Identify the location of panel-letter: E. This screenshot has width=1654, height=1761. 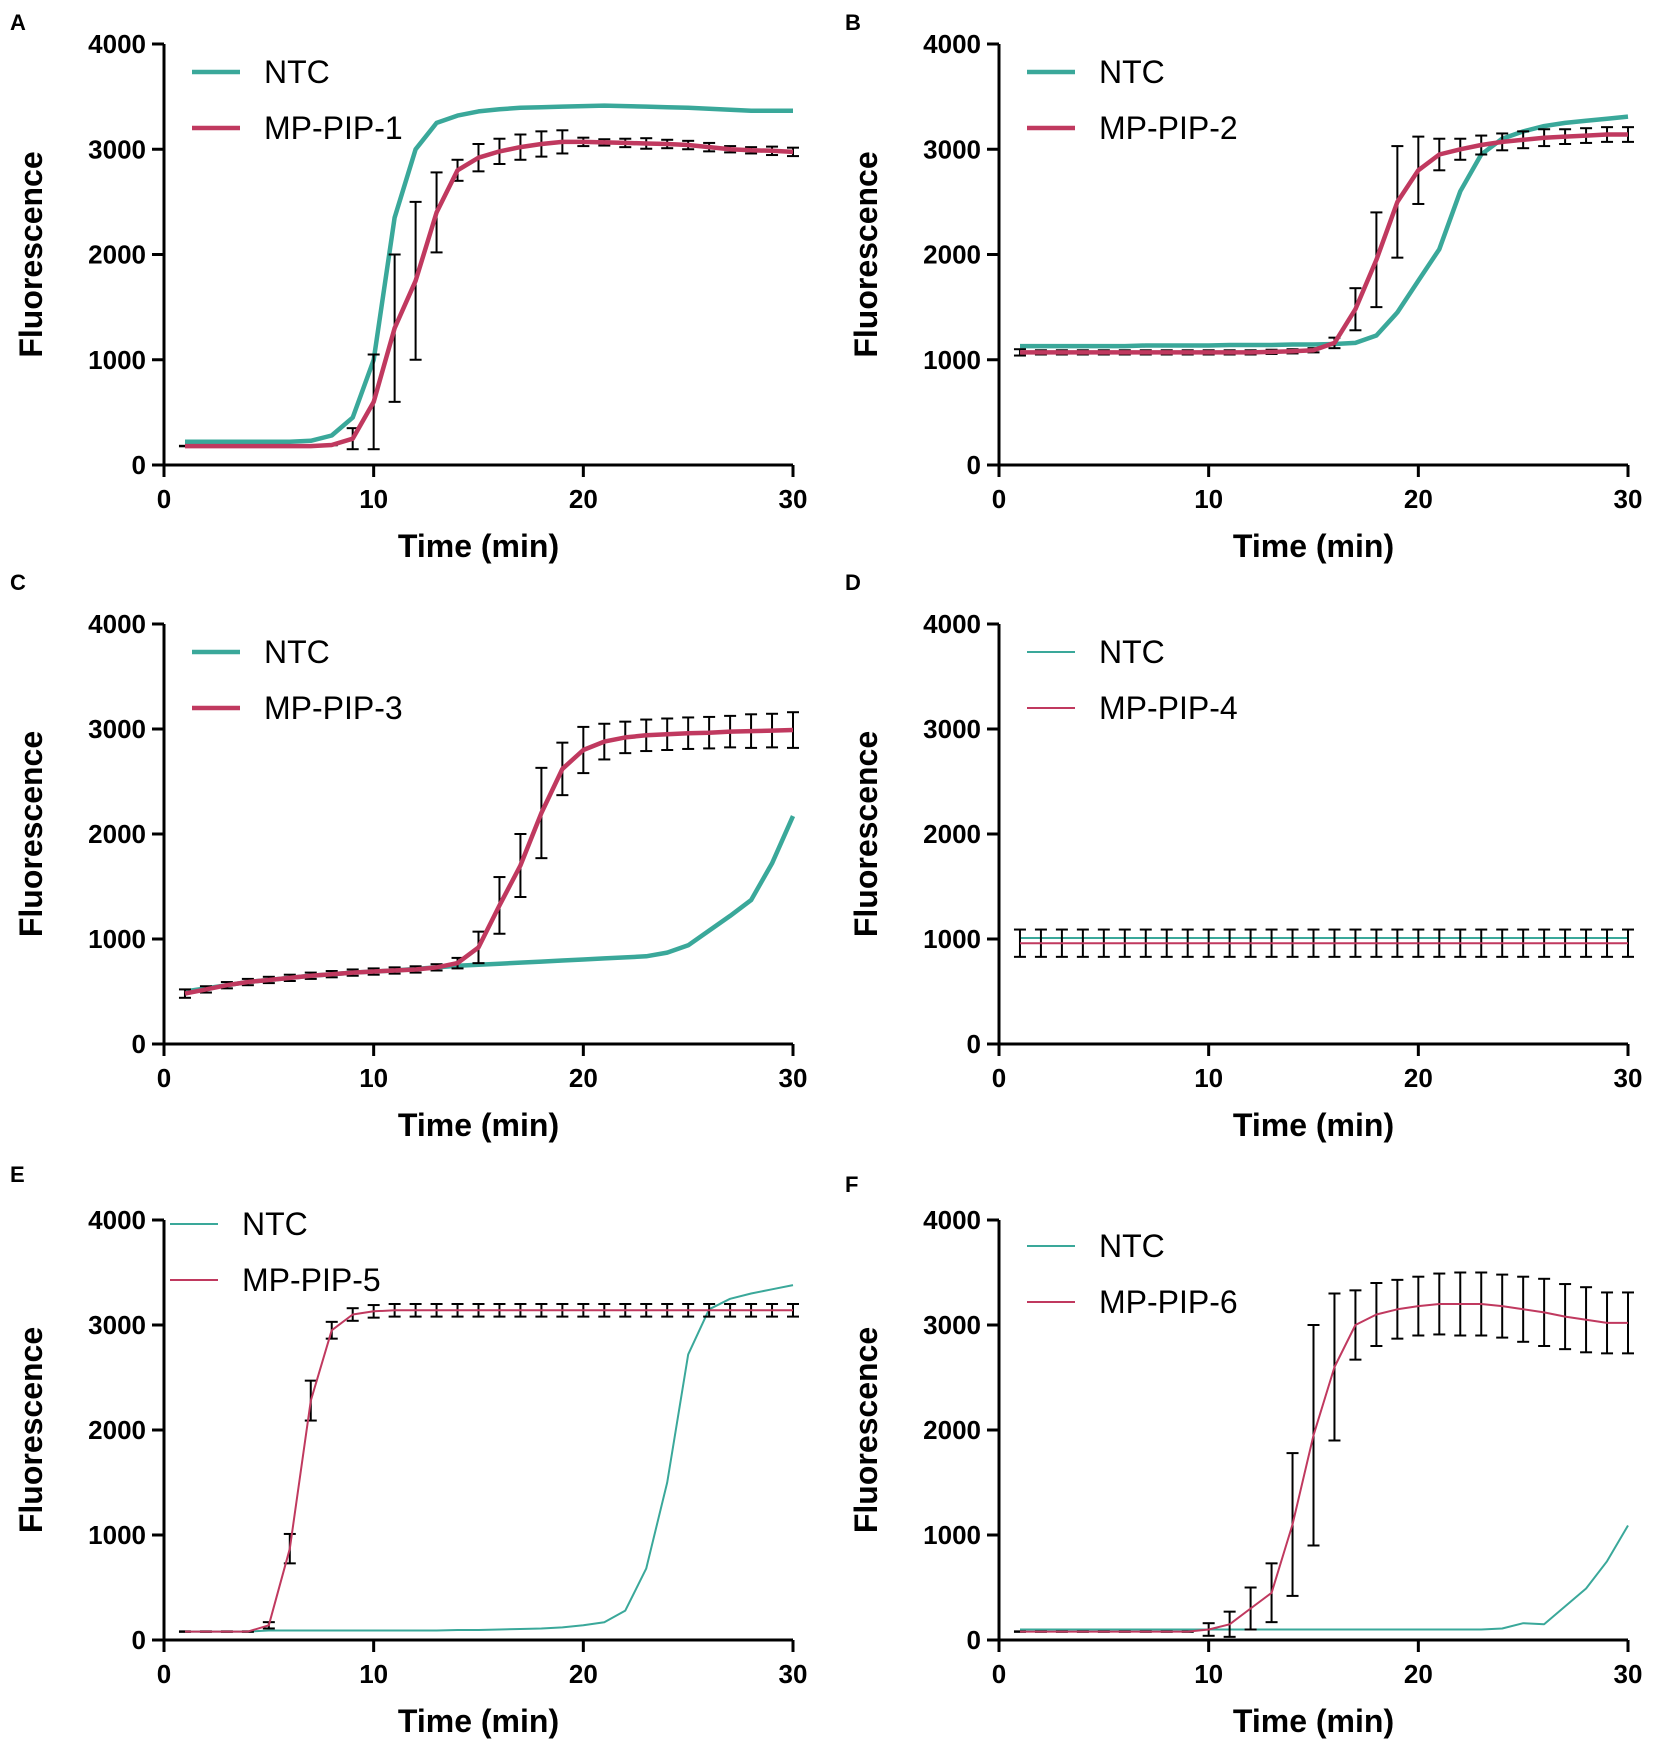
(17, 1174).